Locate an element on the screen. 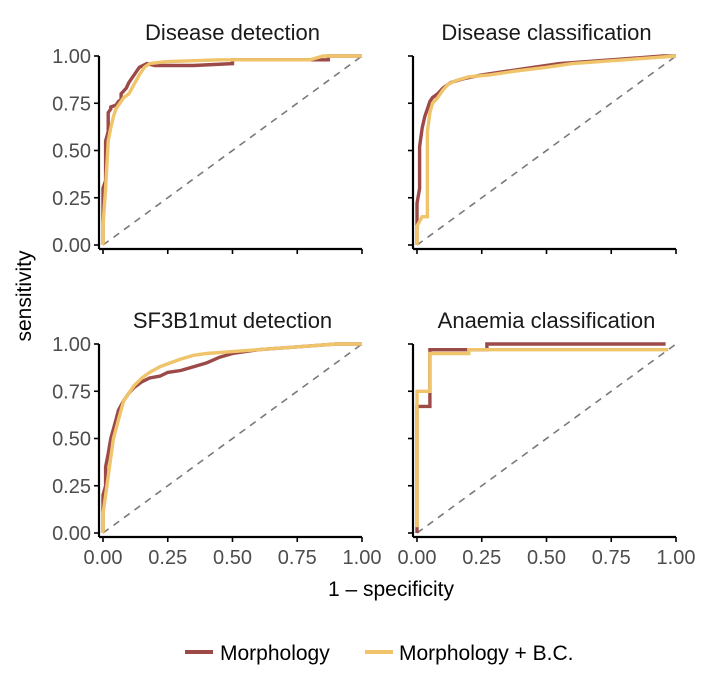 This screenshot has height=687, width=715. panel-title: Disease classification is located at coordinates (546, 32).